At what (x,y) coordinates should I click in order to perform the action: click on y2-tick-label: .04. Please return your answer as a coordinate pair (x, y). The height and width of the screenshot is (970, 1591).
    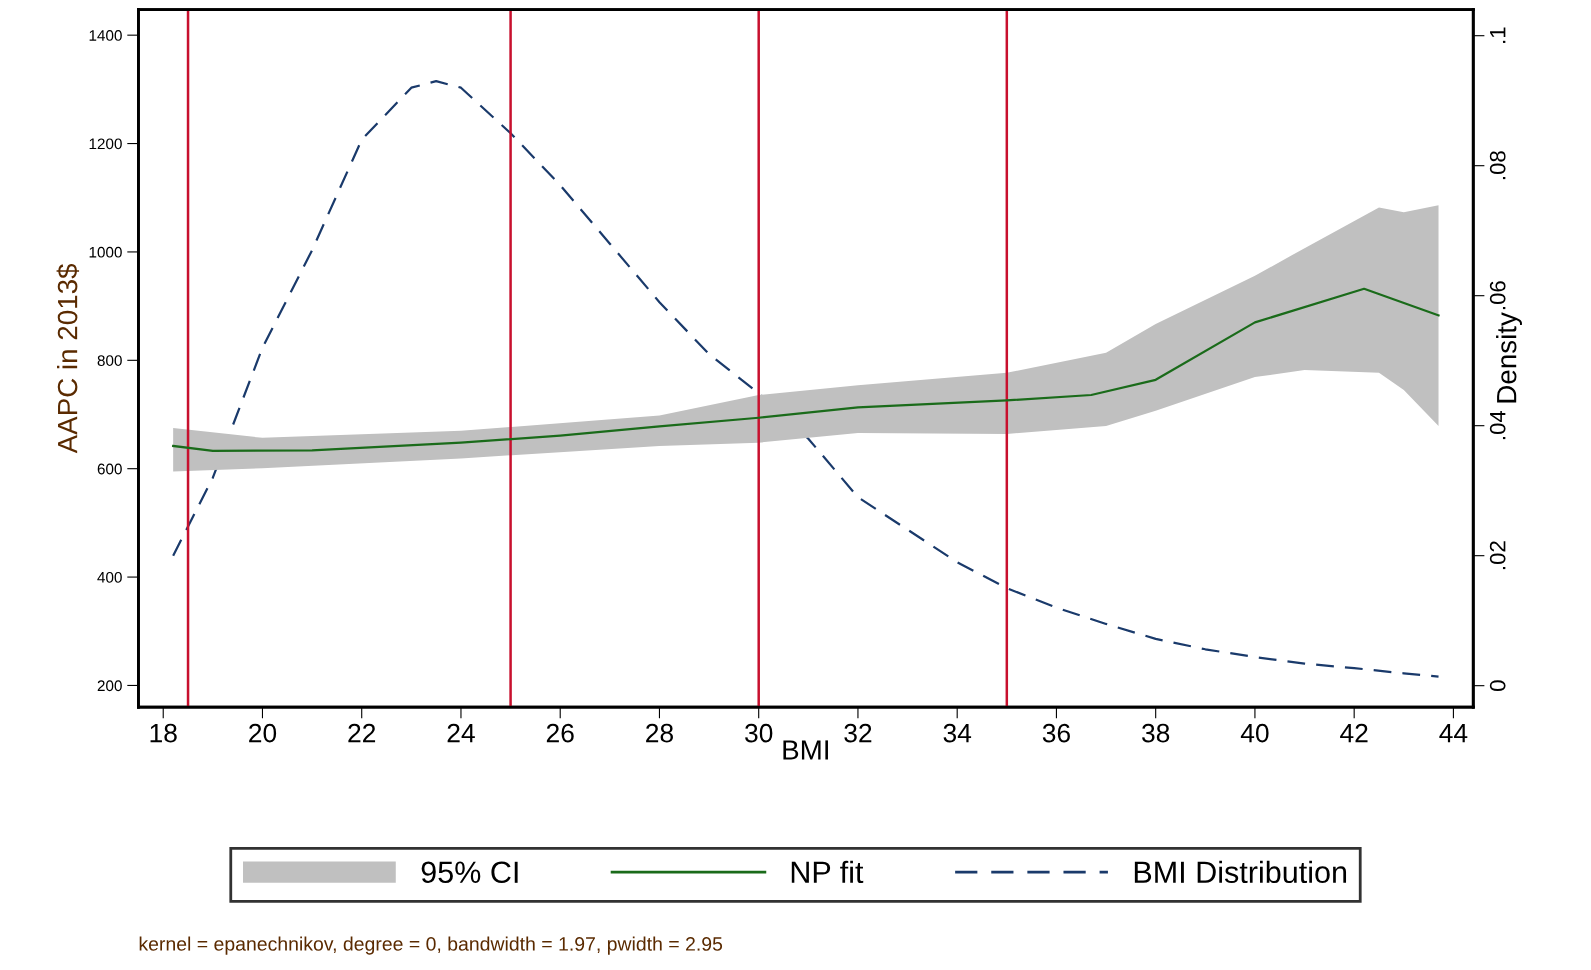
    Looking at the image, I should click on (1497, 425).